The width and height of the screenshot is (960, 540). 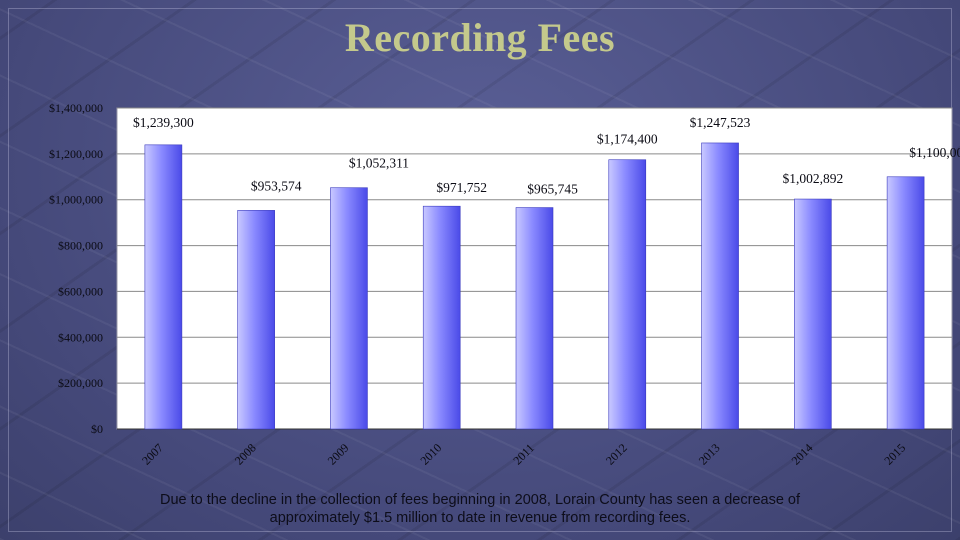 What do you see at coordinates (552, 189) in the screenshot?
I see `data-label-2011: $965,745` at bounding box center [552, 189].